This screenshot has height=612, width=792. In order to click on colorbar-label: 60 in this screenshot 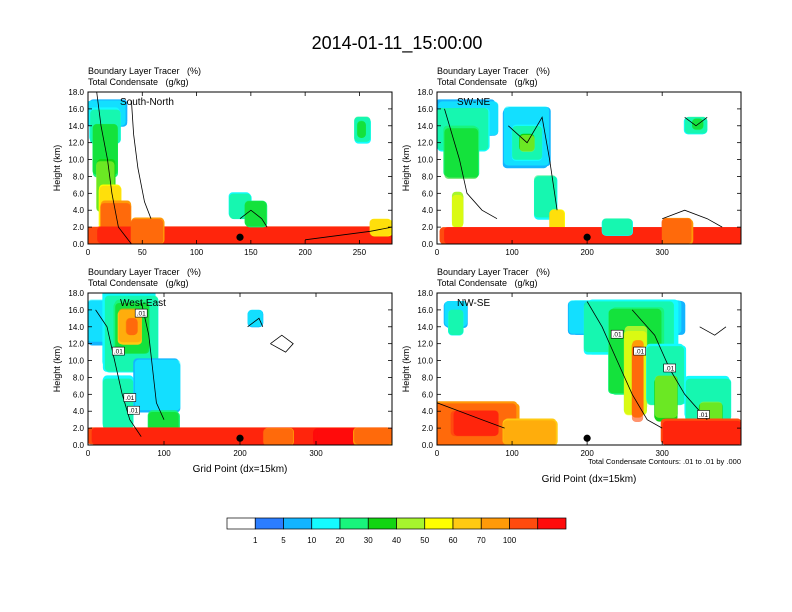, I will do `click(453, 540)`.